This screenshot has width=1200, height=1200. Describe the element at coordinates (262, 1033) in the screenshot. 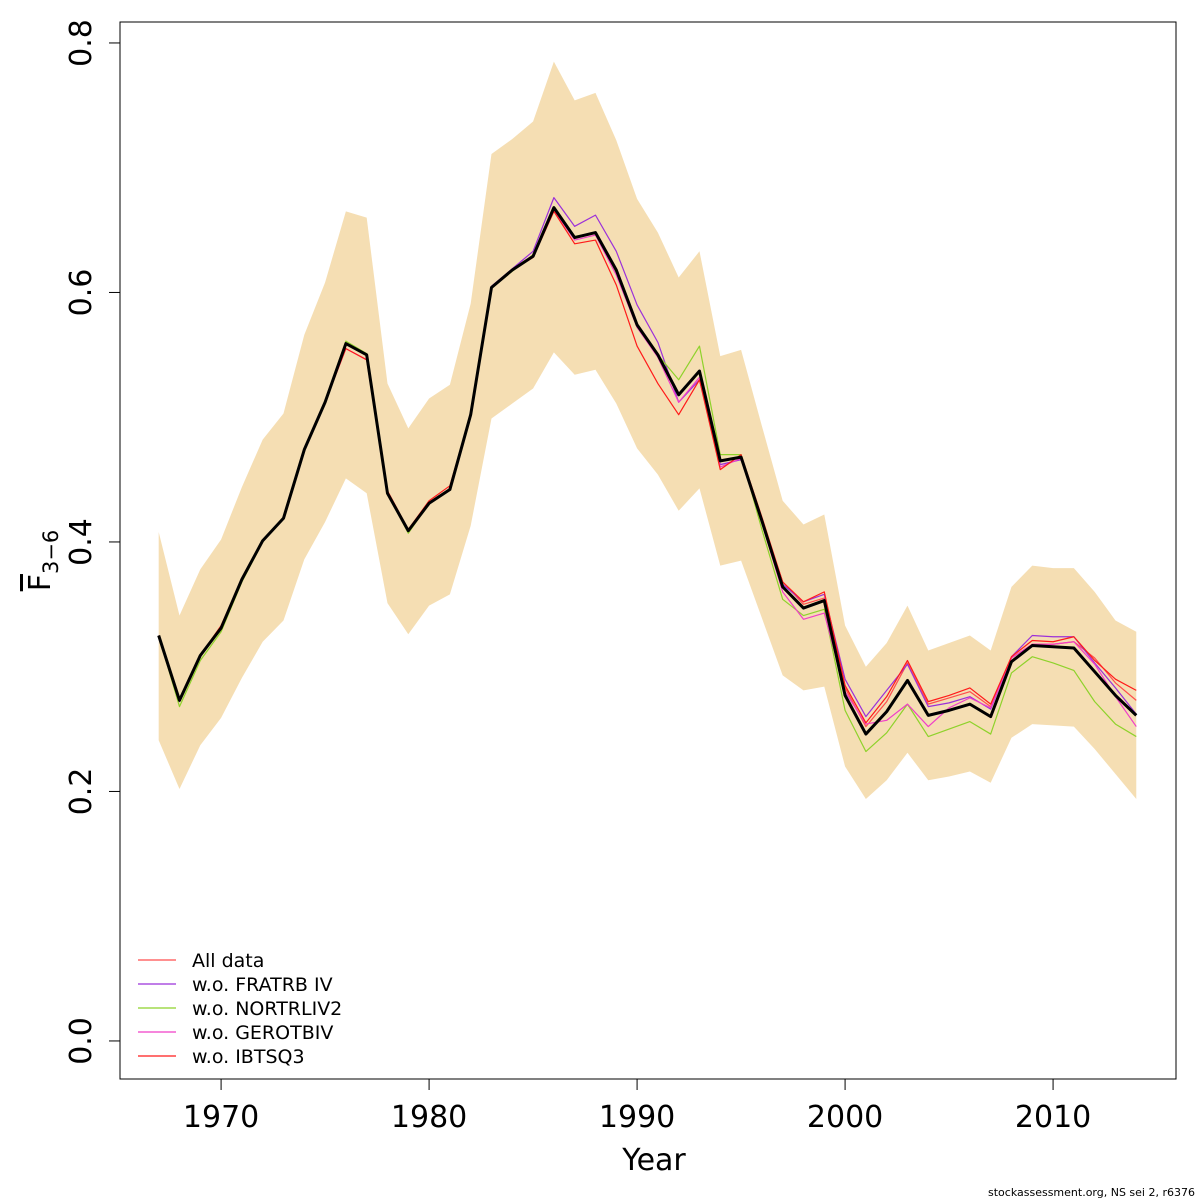

I see `legend-label: w.o. GEROTBIV` at that location.